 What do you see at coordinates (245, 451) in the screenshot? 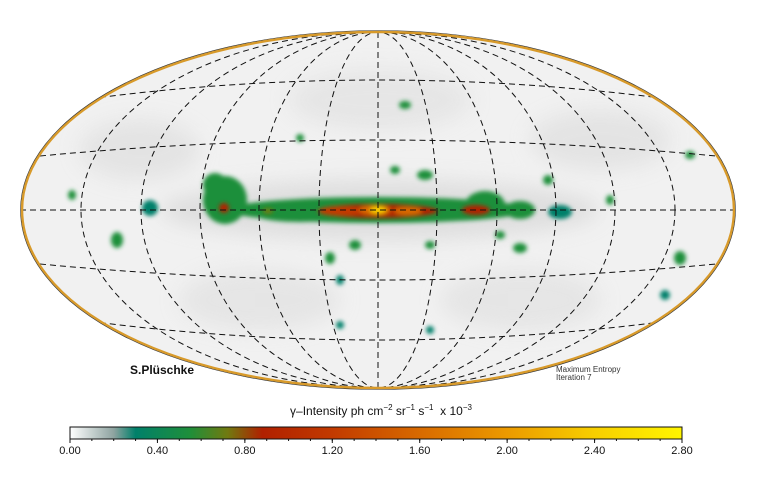
I see `colorbar-tick-label: 0.80` at bounding box center [245, 451].